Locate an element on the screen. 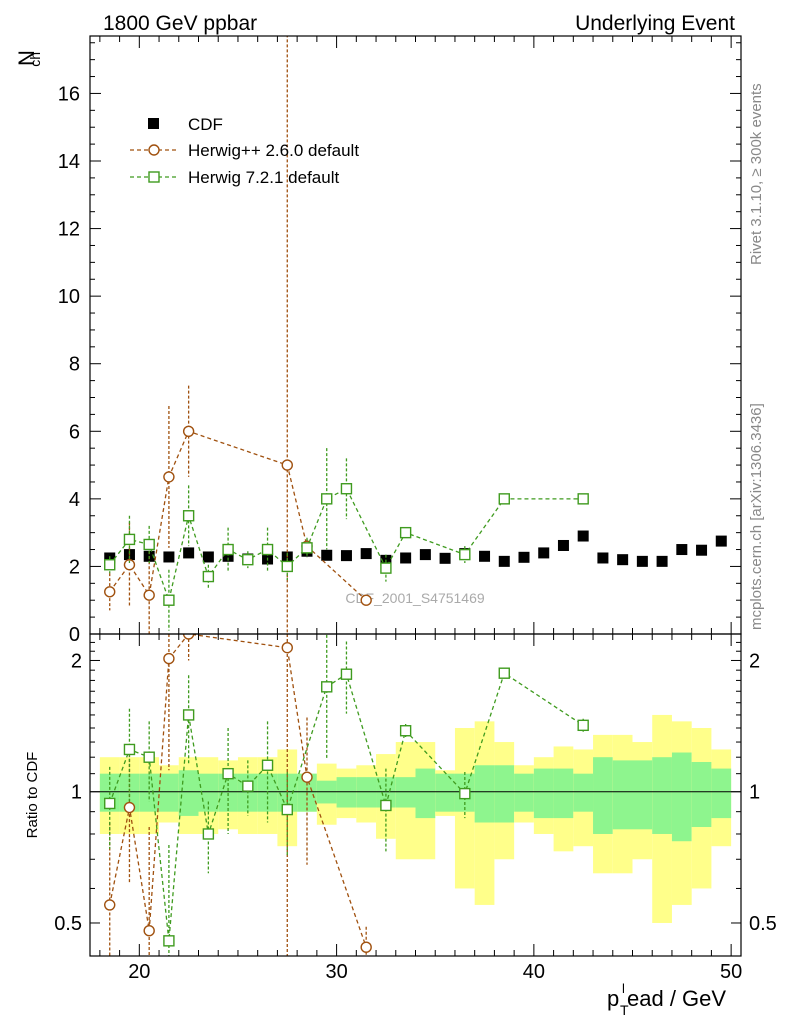  legend-label-herwigpp: Herwig++ 2.6.0 default is located at coordinates (273, 150).